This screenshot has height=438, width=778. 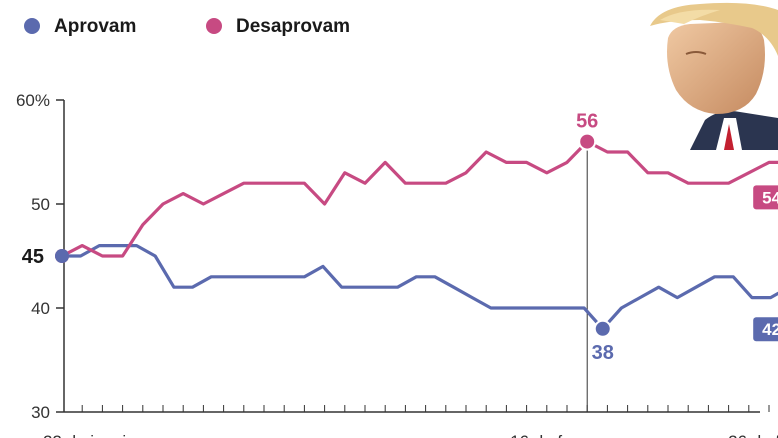 What do you see at coordinates (187, 26) in the screenshot?
I see `legend: Aprovam Desaprovam` at bounding box center [187, 26].